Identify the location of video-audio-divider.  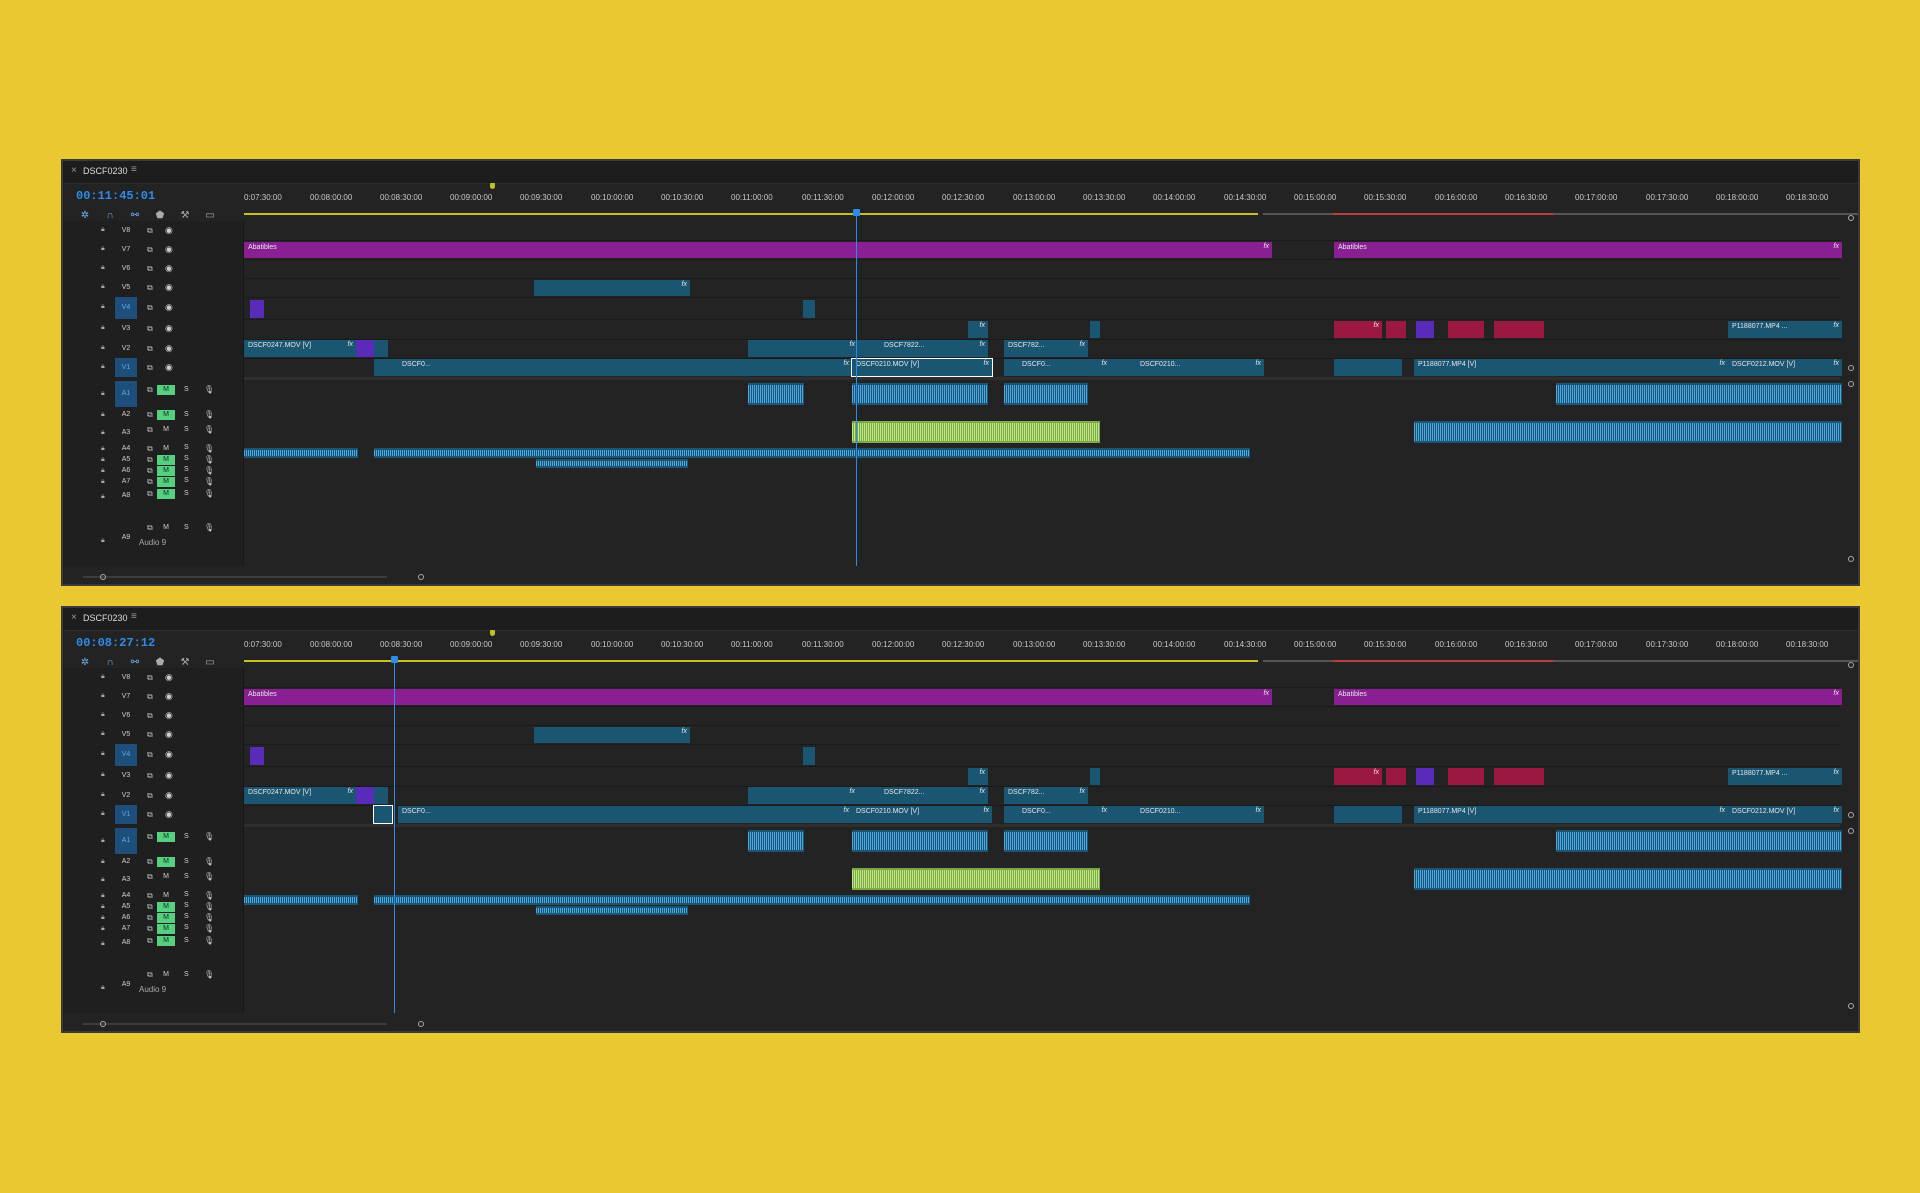
(1042, 825).